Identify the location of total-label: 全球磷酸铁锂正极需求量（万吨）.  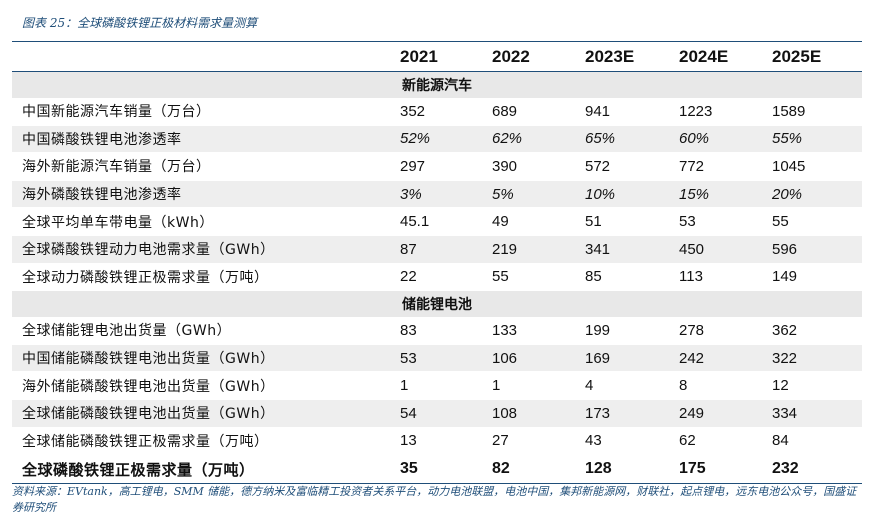
(206, 469).